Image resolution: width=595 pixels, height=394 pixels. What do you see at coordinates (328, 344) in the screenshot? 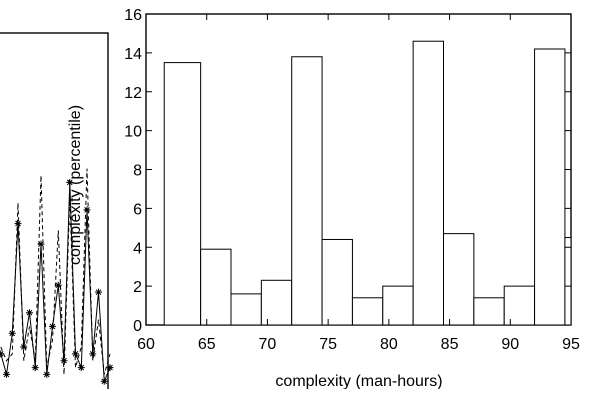
I see `x-tick-label-3: 75` at bounding box center [328, 344].